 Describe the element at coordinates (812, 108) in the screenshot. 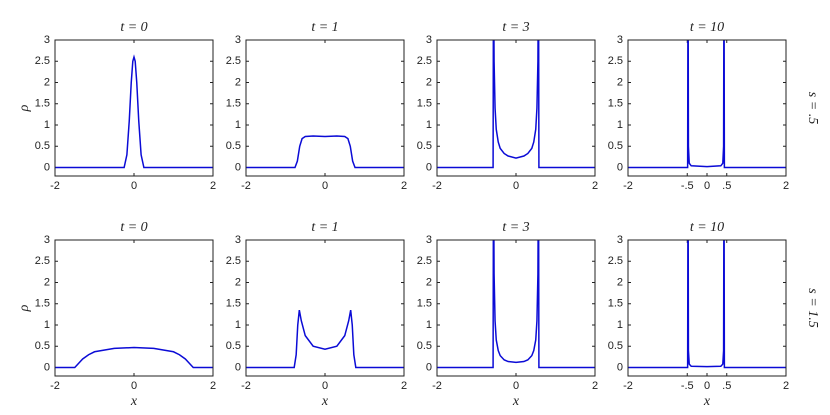

I see `row-label: s = .5` at that location.